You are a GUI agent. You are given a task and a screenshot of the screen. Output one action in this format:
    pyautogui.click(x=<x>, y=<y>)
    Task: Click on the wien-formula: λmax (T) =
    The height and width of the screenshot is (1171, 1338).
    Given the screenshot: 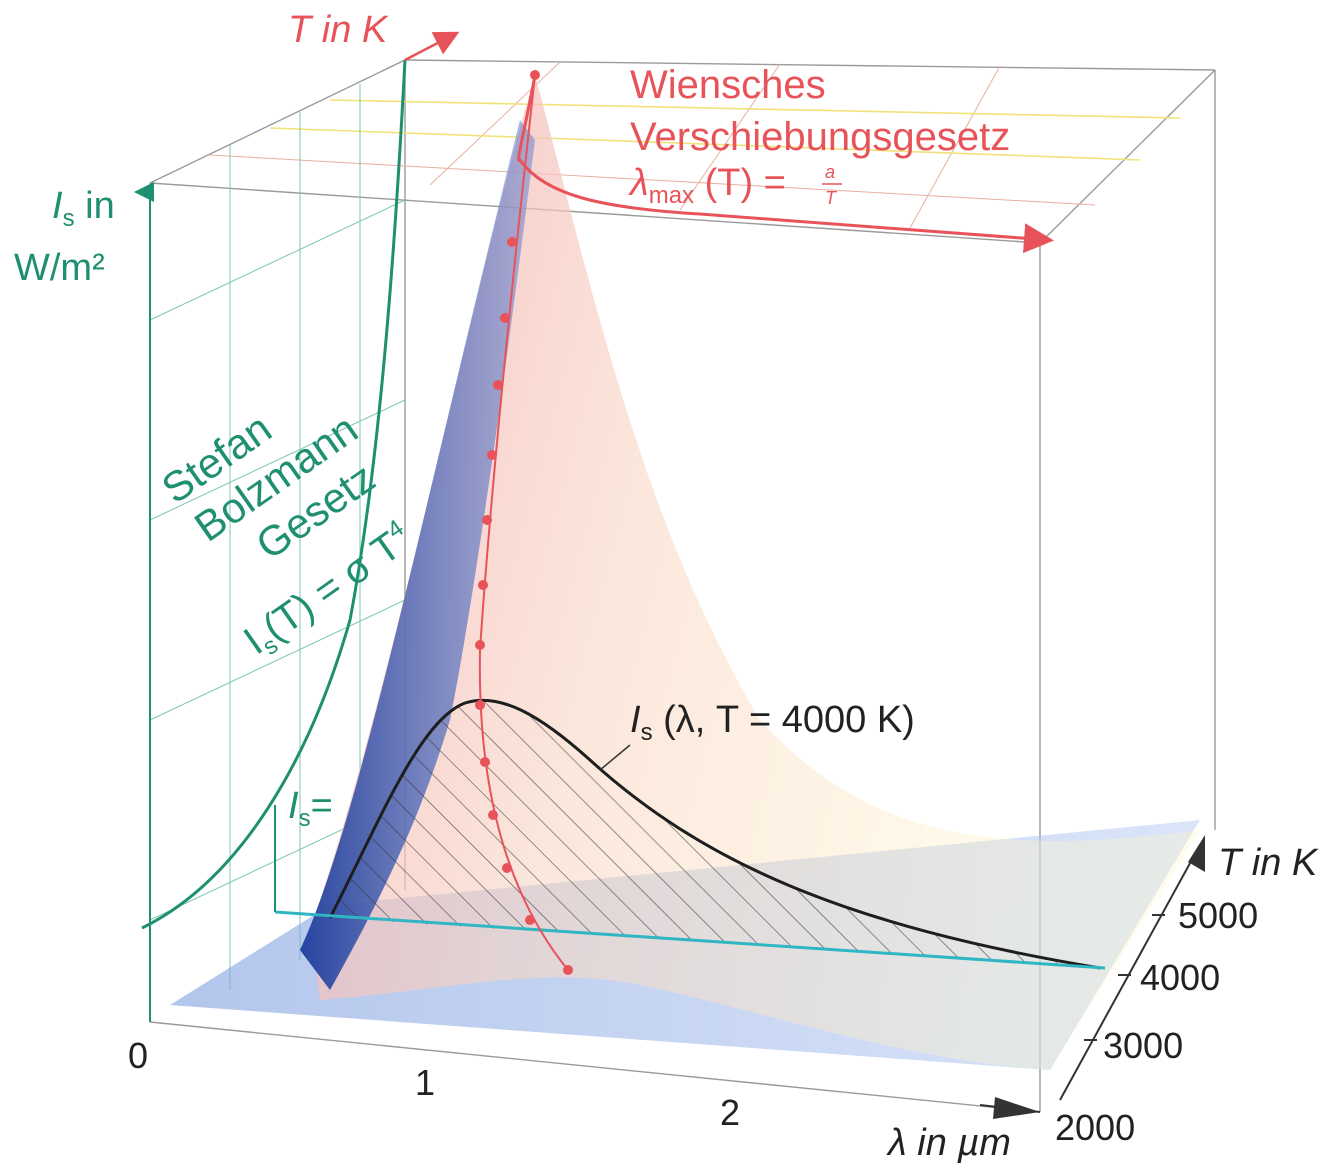 What is the action you would take?
    pyautogui.click(x=707, y=185)
    